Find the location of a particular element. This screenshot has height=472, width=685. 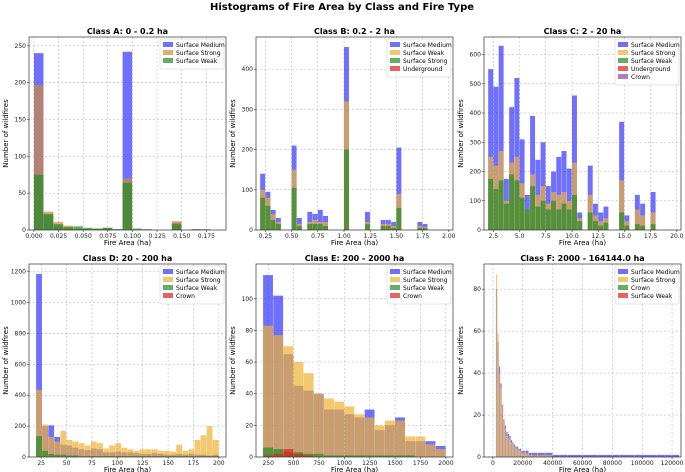

x-tick-label: 25 is located at coordinates (41, 463).